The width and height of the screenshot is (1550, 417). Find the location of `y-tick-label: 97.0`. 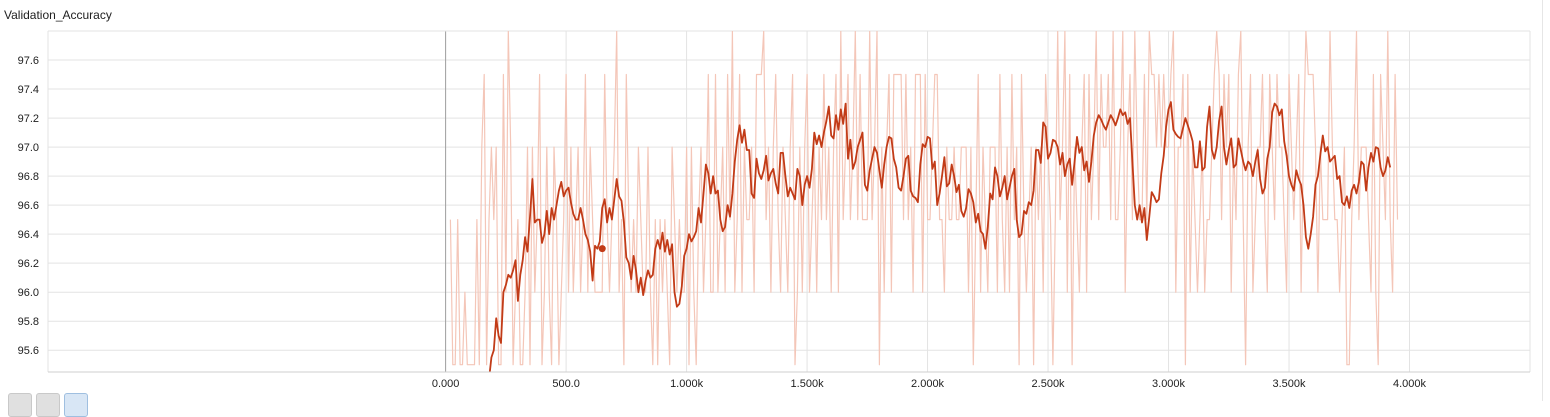

y-tick-label: 97.0 is located at coordinates (28, 148).